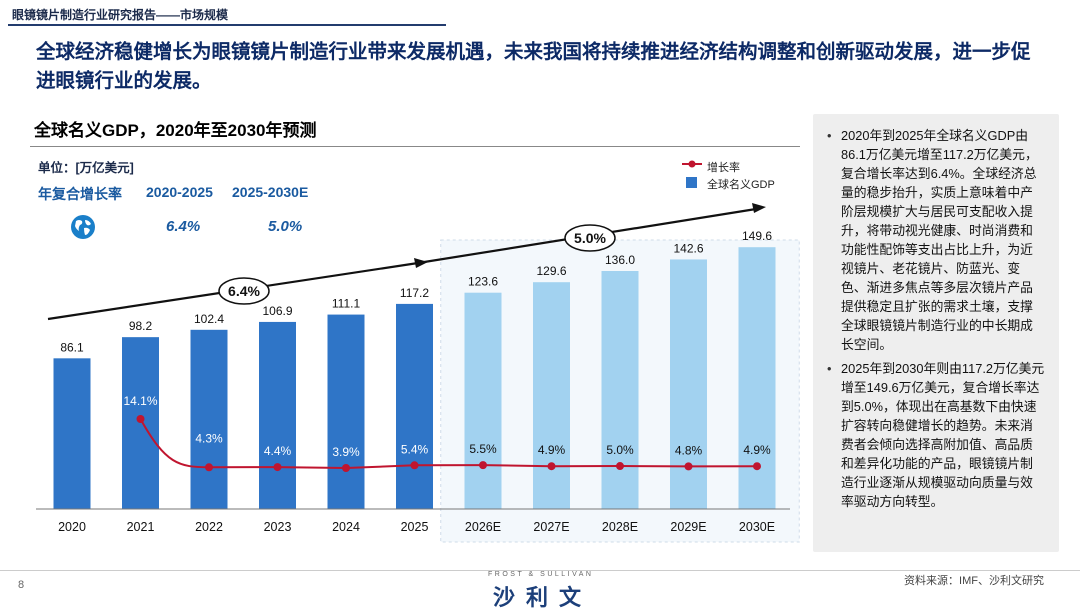 The width and height of the screenshot is (1080, 612). I want to click on cagr-value-2: 5.0%, so click(285, 226).